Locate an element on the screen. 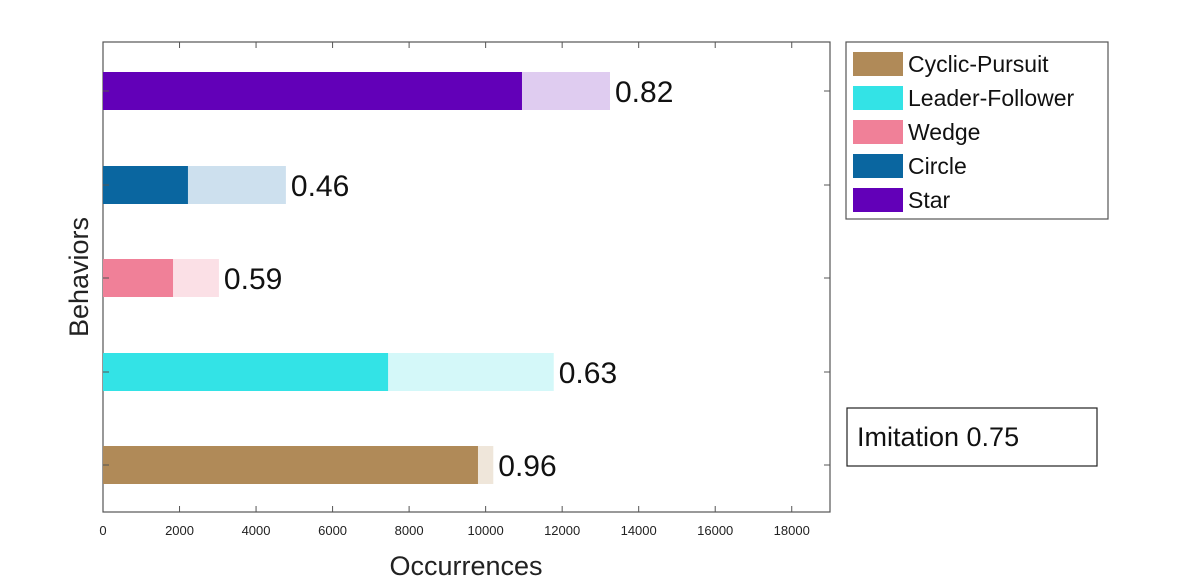 The width and height of the screenshot is (1196, 584). x-tick-label: 2000 is located at coordinates (179, 530).